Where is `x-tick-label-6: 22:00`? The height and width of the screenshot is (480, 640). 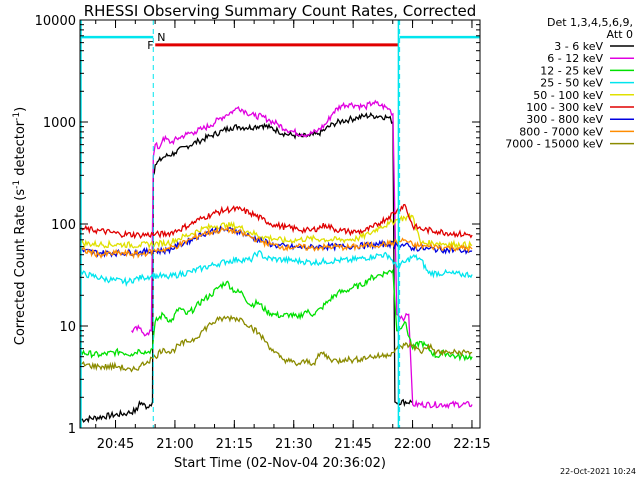
x-tick-label-6: 22:00 is located at coordinates (412, 444).